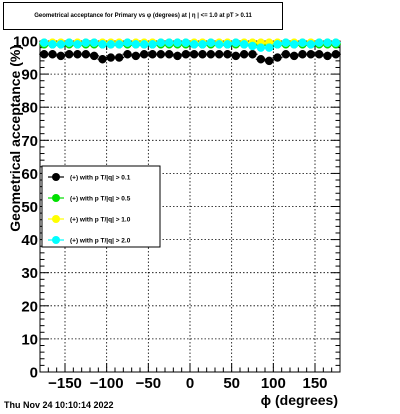  I want to click on y-tick-label: 30, so click(29, 273).